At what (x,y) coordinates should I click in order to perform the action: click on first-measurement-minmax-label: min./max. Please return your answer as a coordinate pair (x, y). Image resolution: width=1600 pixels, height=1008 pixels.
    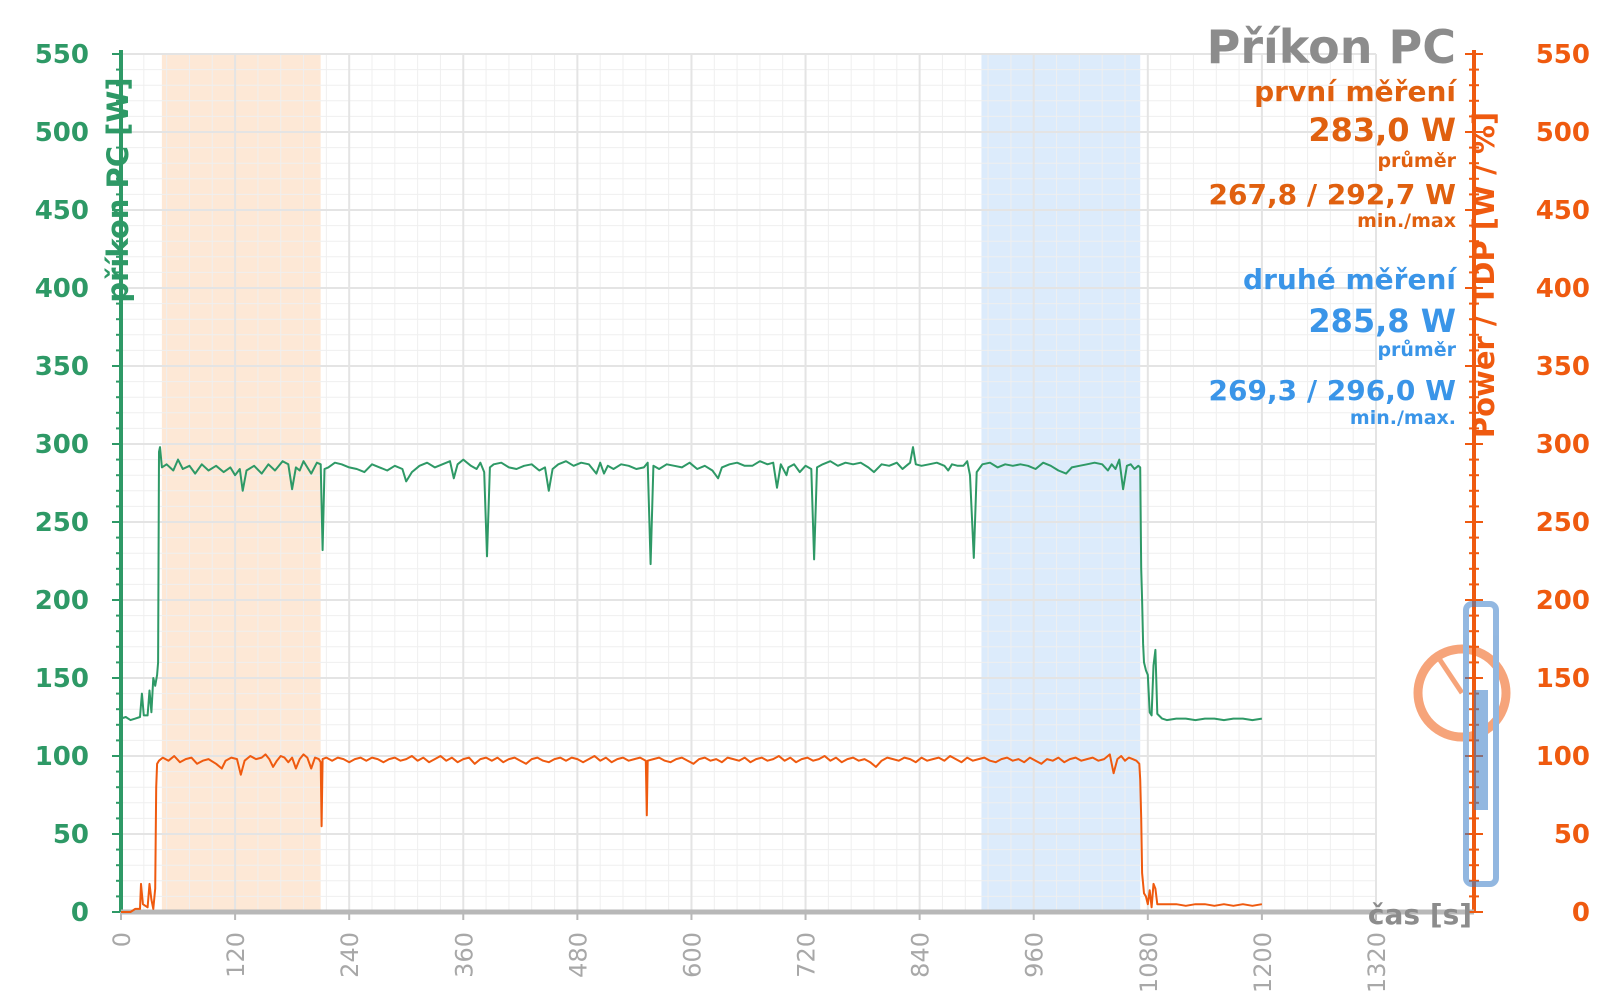
    Looking at the image, I should click on (1406, 221).